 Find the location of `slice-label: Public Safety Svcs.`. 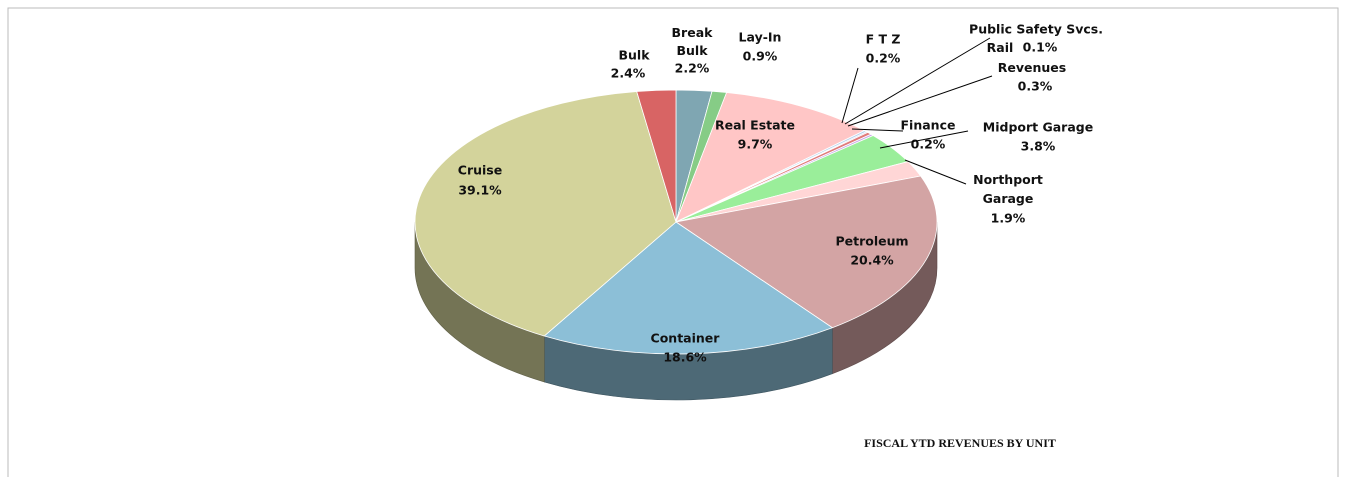

slice-label: Public Safety Svcs. is located at coordinates (1036, 29).